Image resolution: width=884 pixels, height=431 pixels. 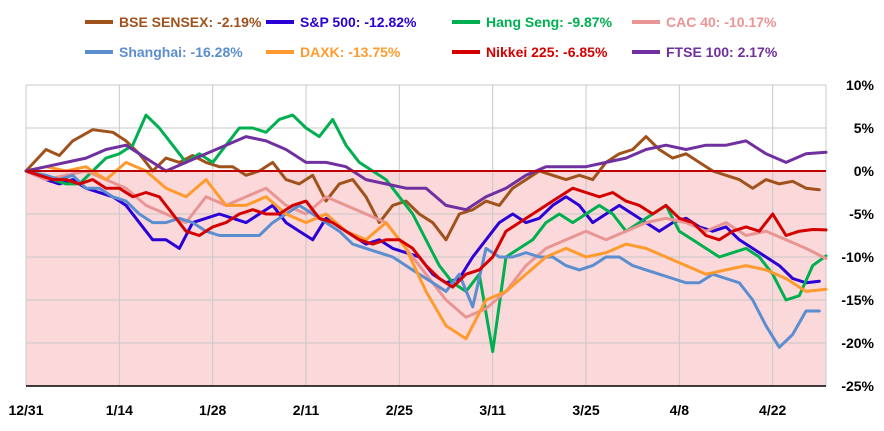 What do you see at coordinates (857, 300) in the screenshot?
I see `y-tick-label: -15%` at bounding box center [857, 300].